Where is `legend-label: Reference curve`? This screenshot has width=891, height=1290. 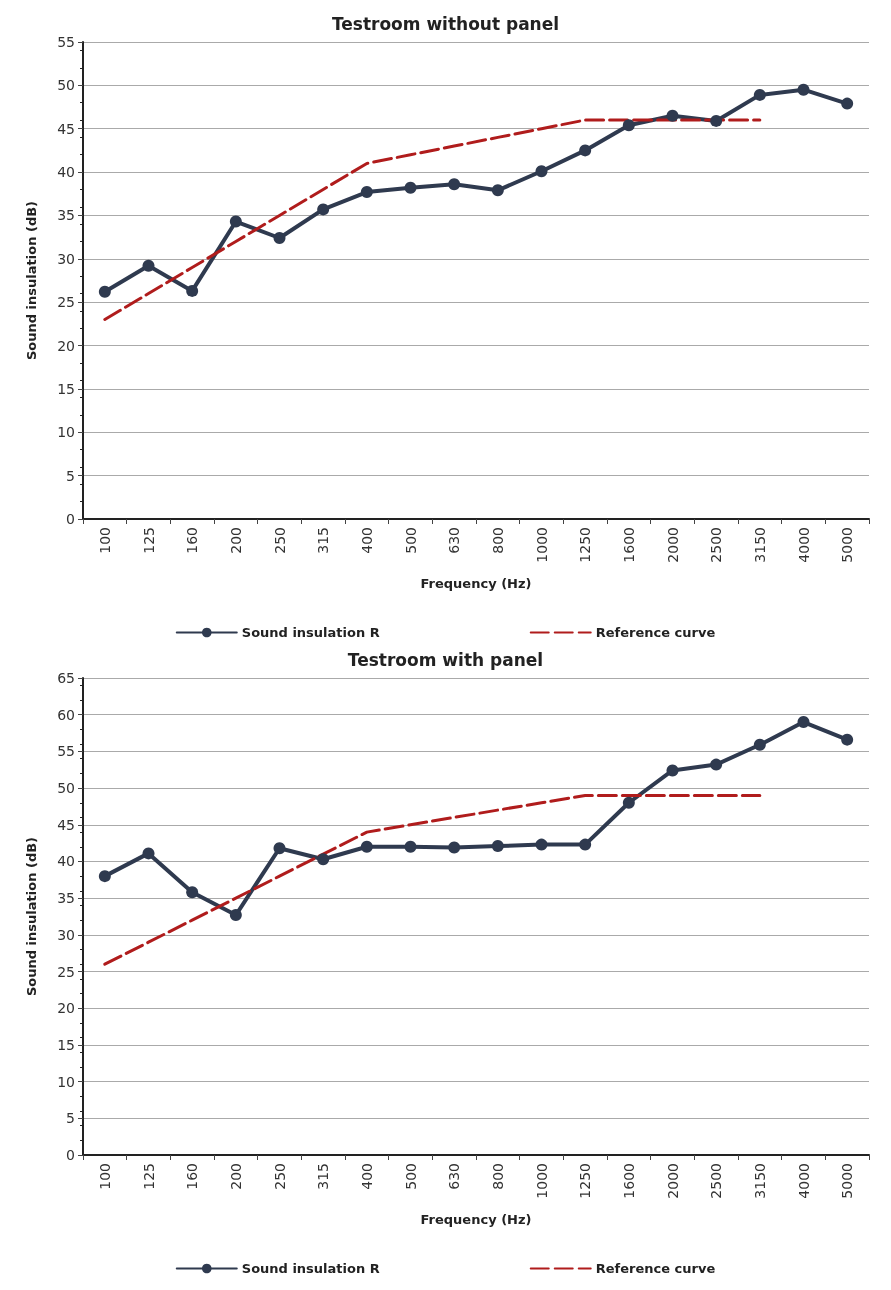
legend-label: Reference curve is located at coordinates (655, 1268).